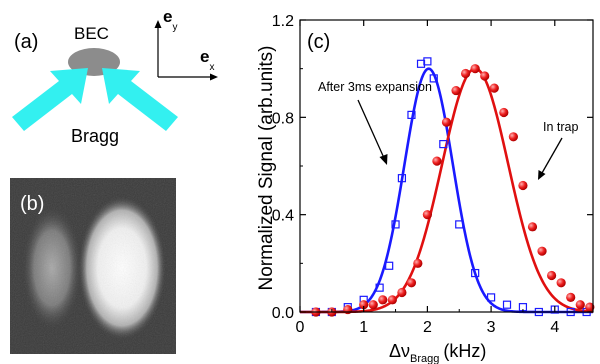 The image size is (600, 364). I want to click on bragg-beam-left-icon, so click(50, 99).